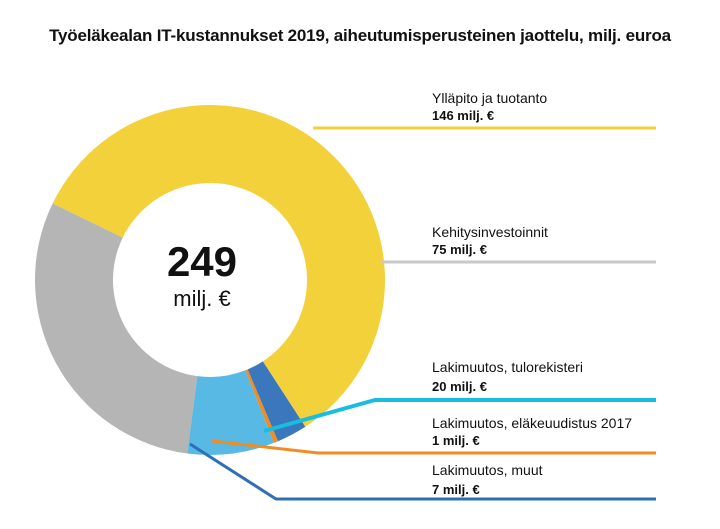 This screenshot has width=720, height=529. What do you see at coordinates (230, 412) in the screenshot?
I see `slice-lakimuutos-tulorekisteri` at bounding box center [230, 412].